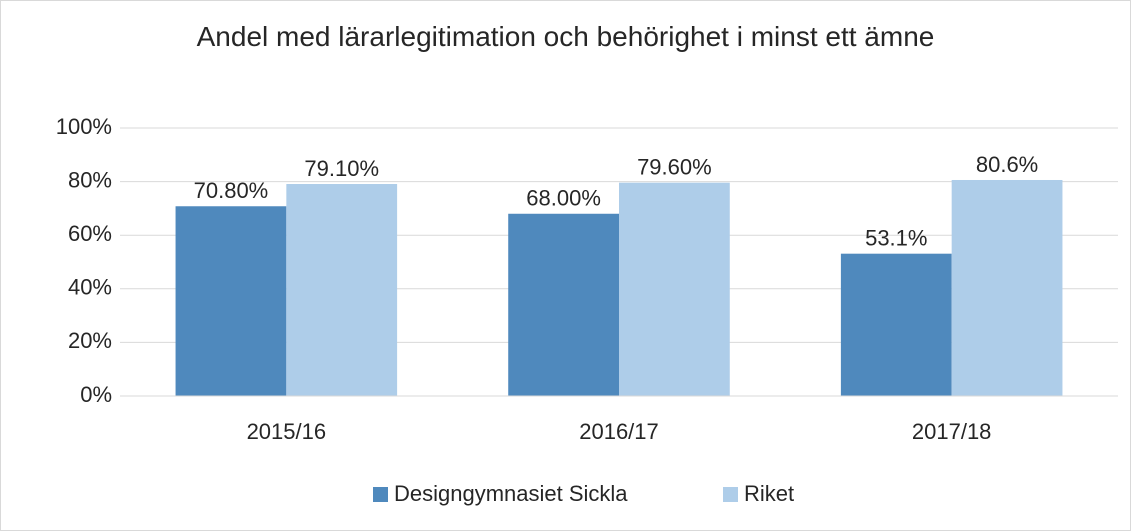 This screenshot has width=1131, height=531. Describe the element at coordinates (952, 431) in the screenshot. I see `x-tick-label: 2017/18` at that location.